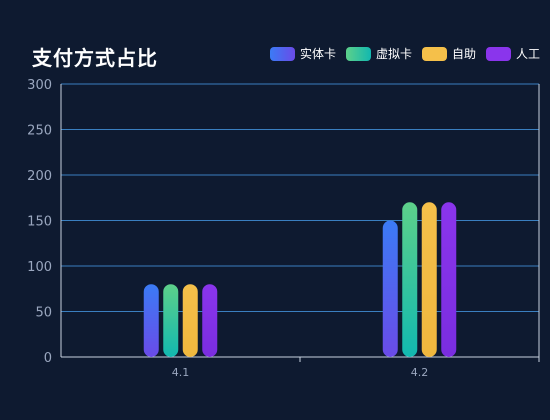 The image size is (550, 420). I want to click on bar-4.2-series-0, so click(390, 288).